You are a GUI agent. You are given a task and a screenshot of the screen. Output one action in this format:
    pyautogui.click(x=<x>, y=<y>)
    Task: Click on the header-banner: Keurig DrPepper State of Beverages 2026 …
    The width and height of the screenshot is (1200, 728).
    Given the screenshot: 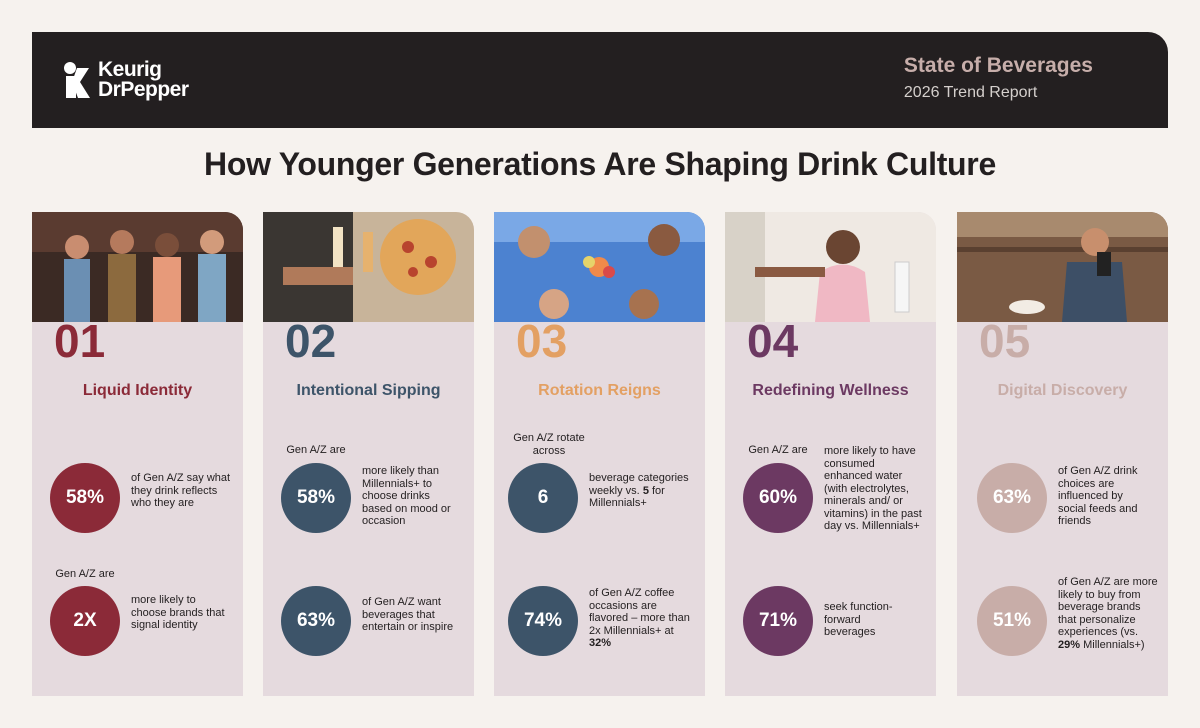 What is the action you would take?
    pyautogui.click(x=600, y=80)
    